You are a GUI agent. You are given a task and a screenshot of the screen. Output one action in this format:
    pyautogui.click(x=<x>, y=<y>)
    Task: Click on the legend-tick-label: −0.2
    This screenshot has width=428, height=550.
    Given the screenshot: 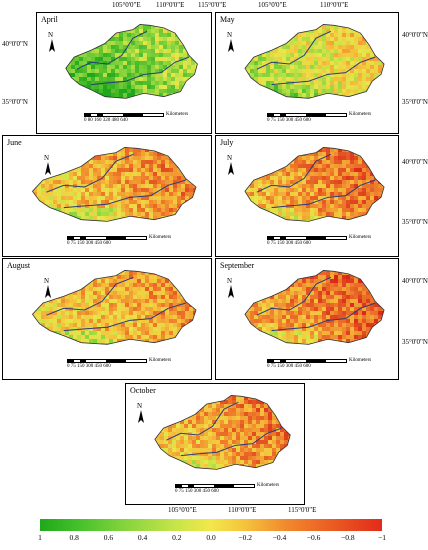 What is the action you would take?
    pyautogui.click(x=245, y=537)
    